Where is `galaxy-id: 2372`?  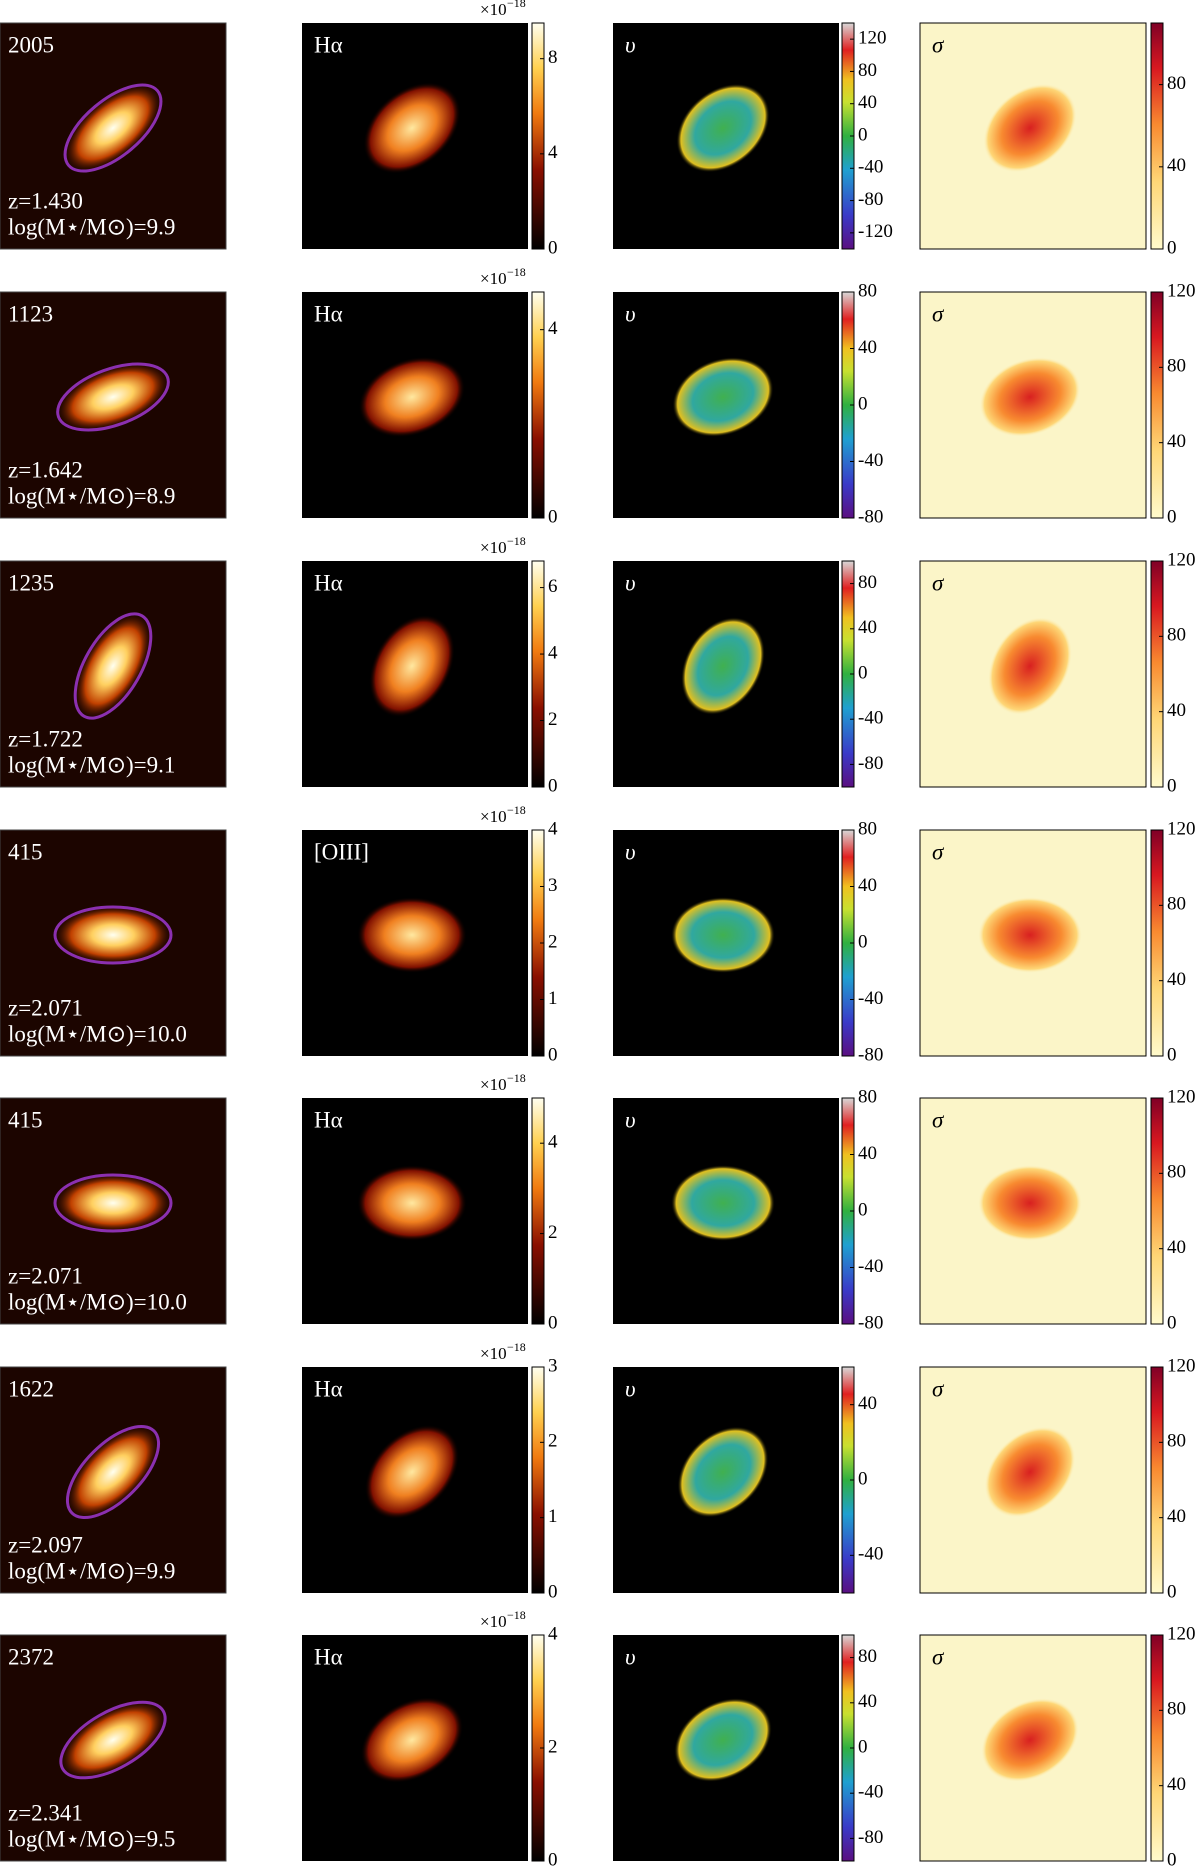
galaxy-id: 2372 is located at coordinates (31, 1656).